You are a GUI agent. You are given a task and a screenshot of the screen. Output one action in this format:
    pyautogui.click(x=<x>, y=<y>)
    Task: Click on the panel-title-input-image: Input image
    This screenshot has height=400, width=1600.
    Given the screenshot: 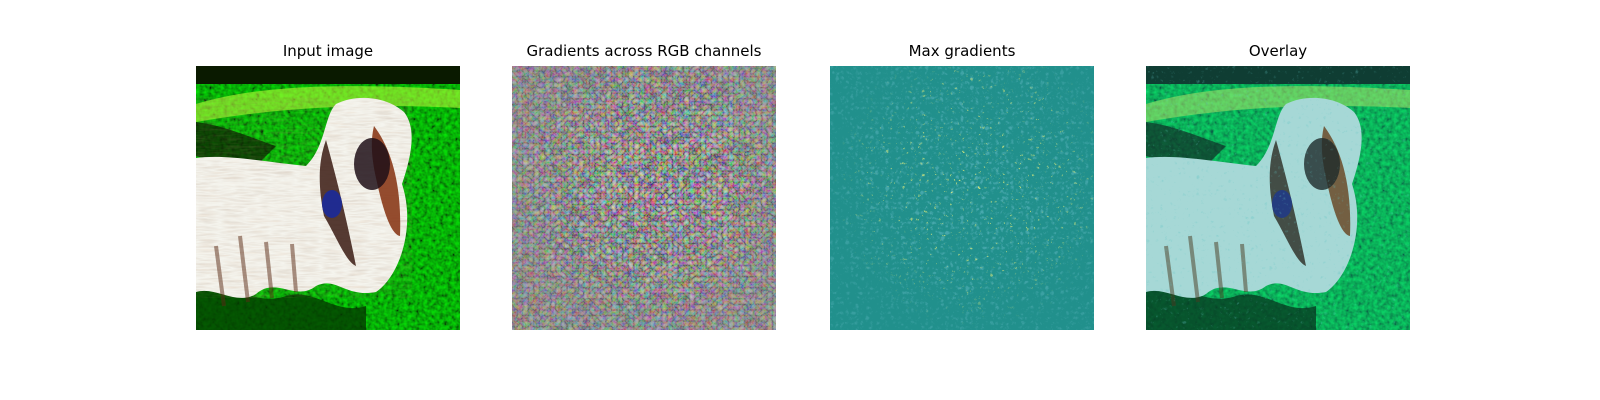 What is the action you would take?
    pyautogui.click(x=328, y=51)
    